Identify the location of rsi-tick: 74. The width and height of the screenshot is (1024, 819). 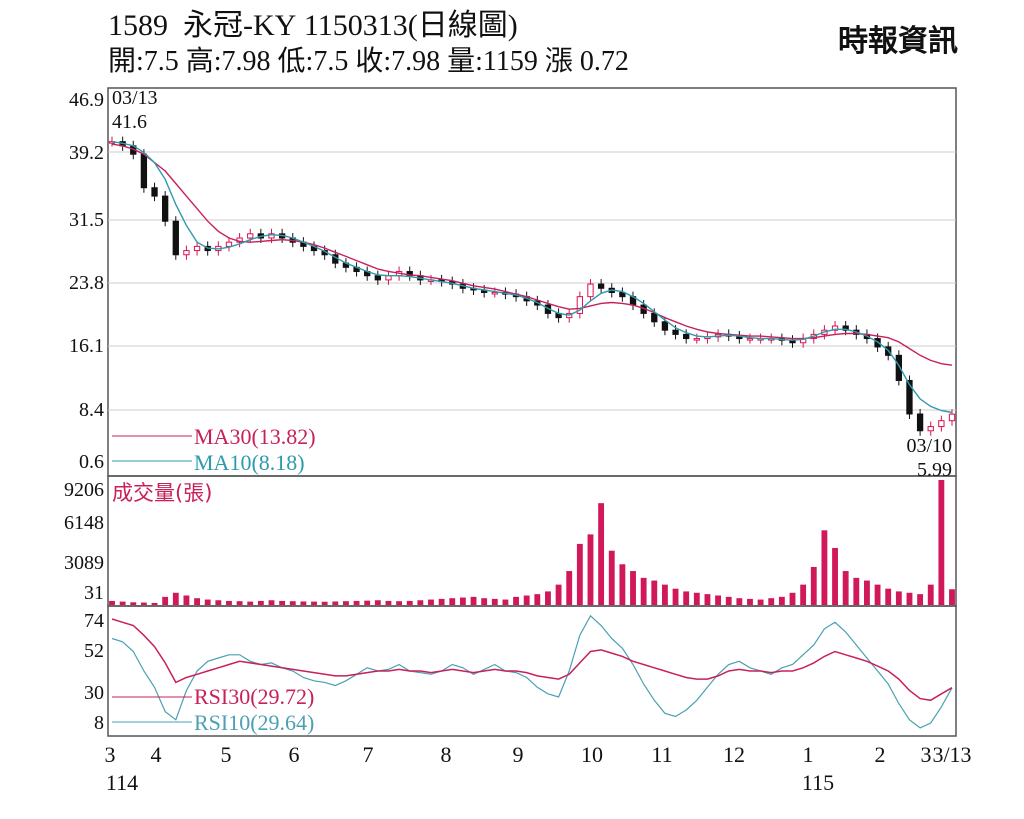
(94, 621).